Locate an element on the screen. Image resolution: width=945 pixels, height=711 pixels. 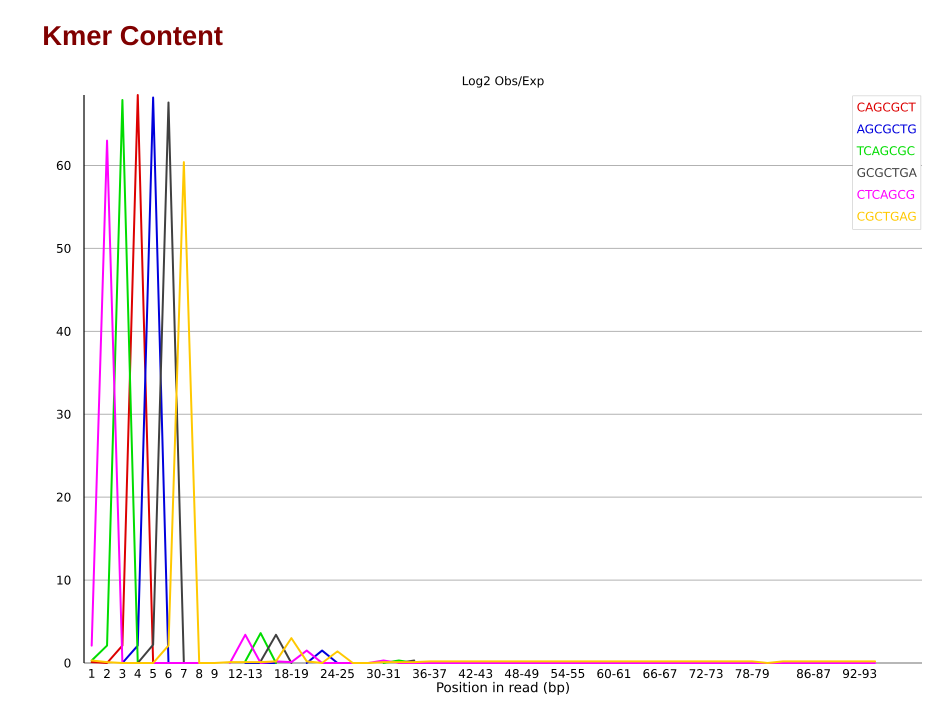
y-tick-label: 10 is located at coordinates (63, 580).